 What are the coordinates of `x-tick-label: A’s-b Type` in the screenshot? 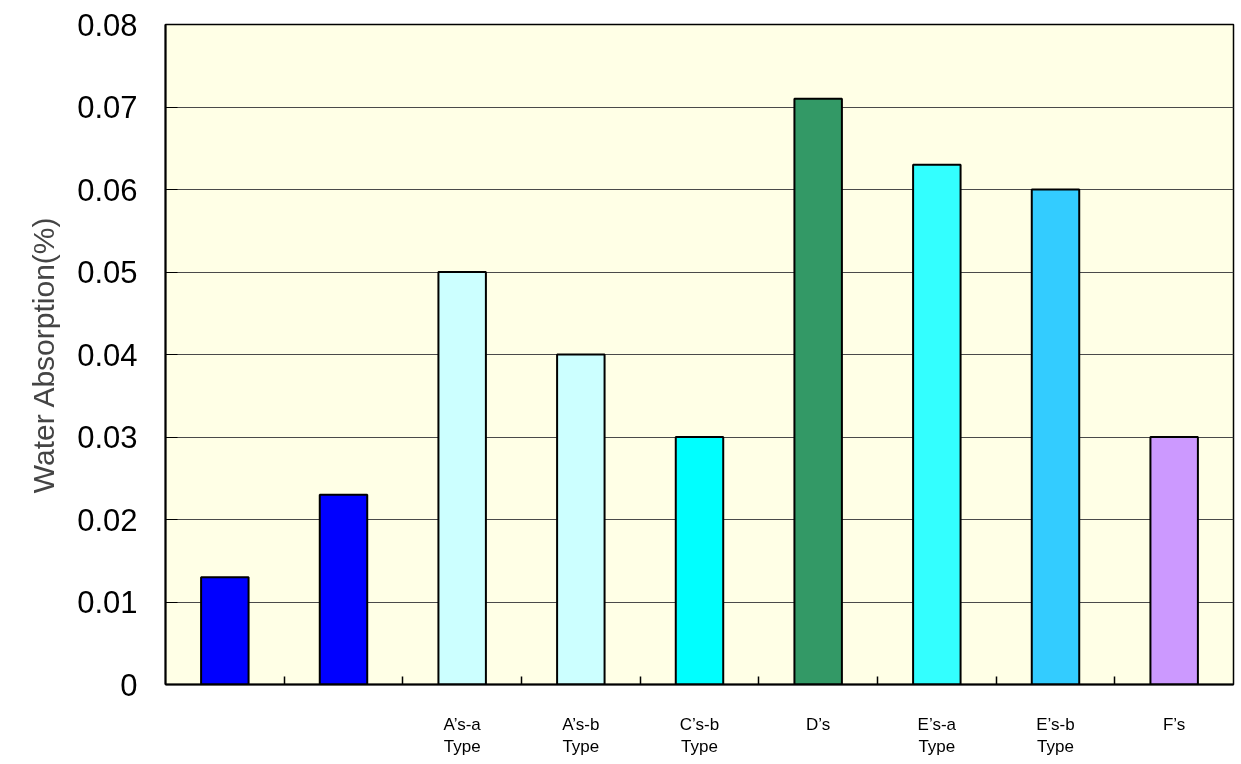 It's located at (581, 735).